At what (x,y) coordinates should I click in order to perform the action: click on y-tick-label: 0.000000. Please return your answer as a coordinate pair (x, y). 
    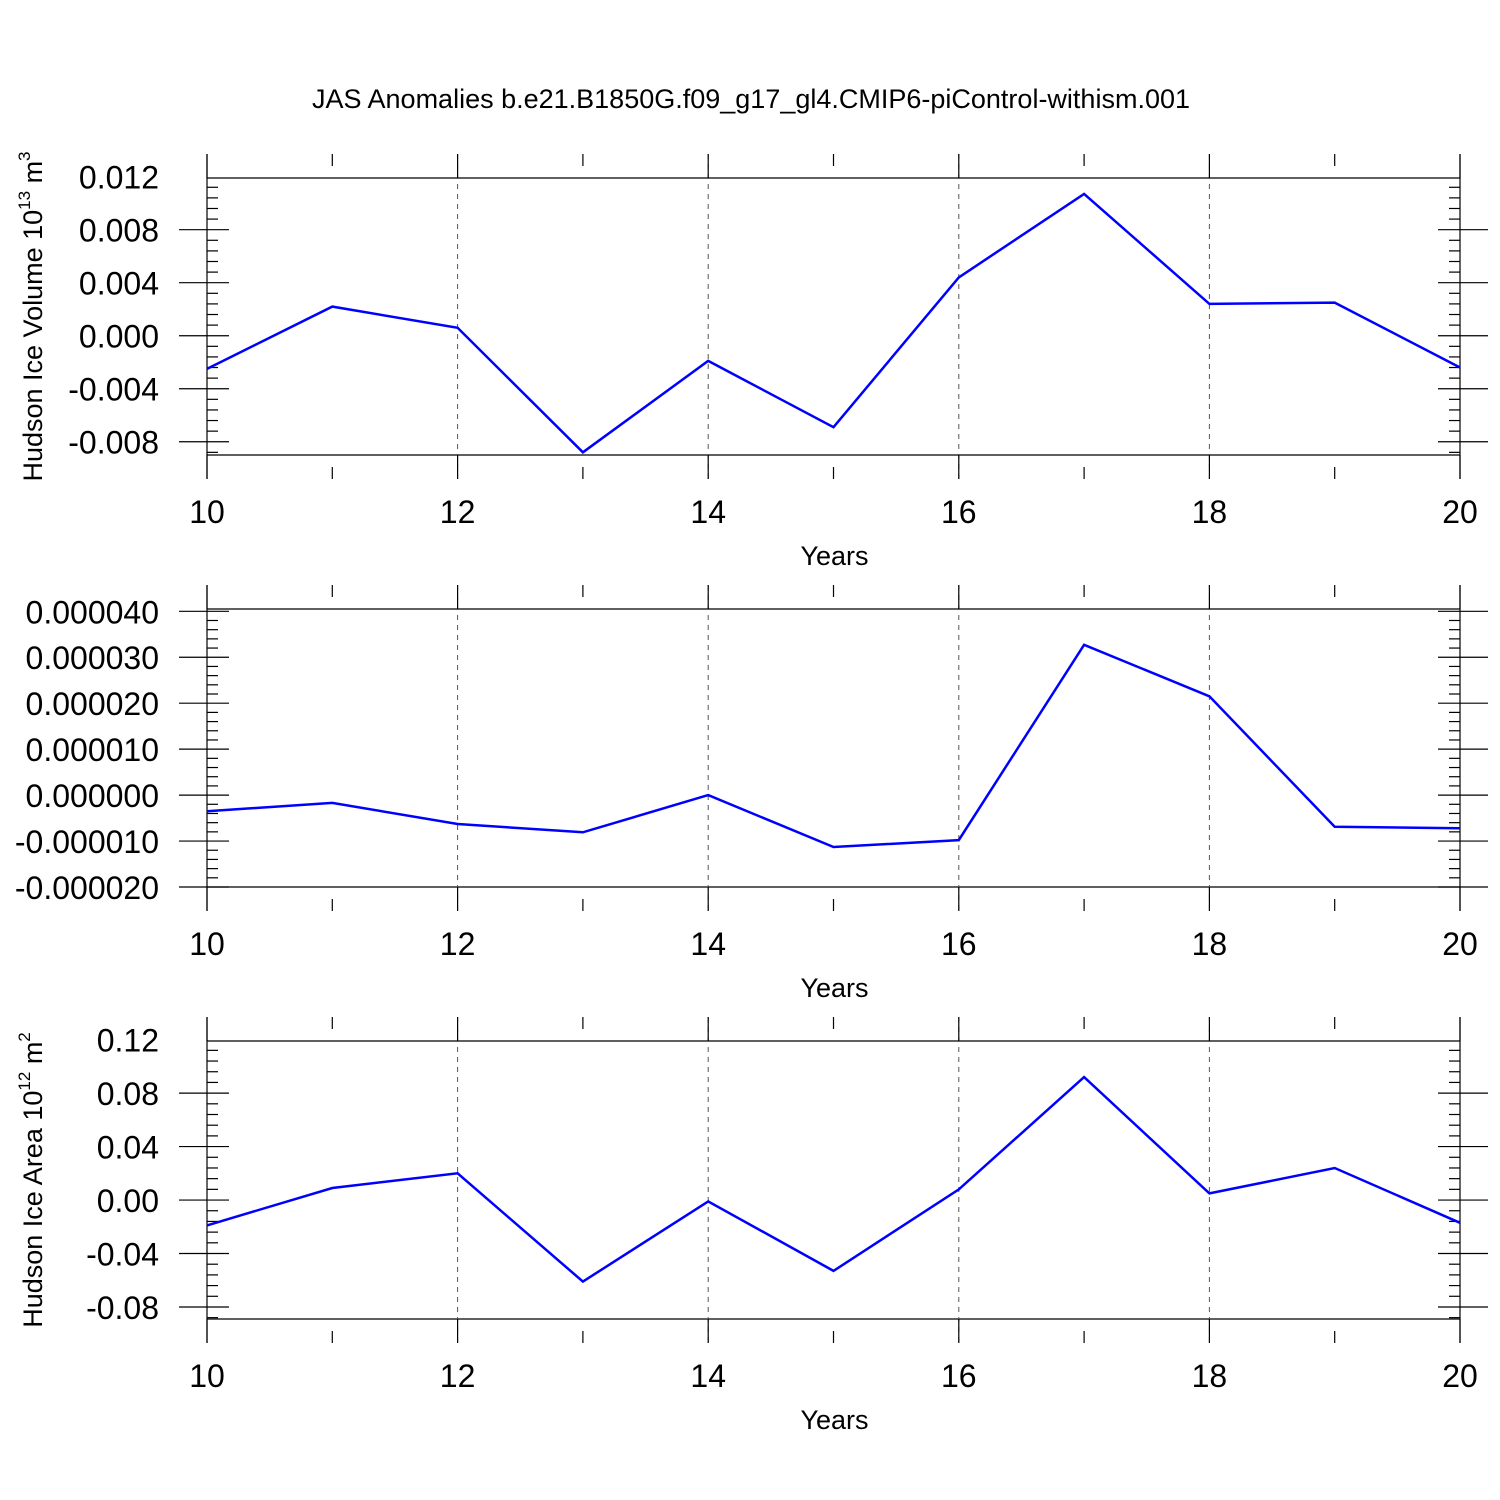
    Looking at the image, I should click on (92, 796).